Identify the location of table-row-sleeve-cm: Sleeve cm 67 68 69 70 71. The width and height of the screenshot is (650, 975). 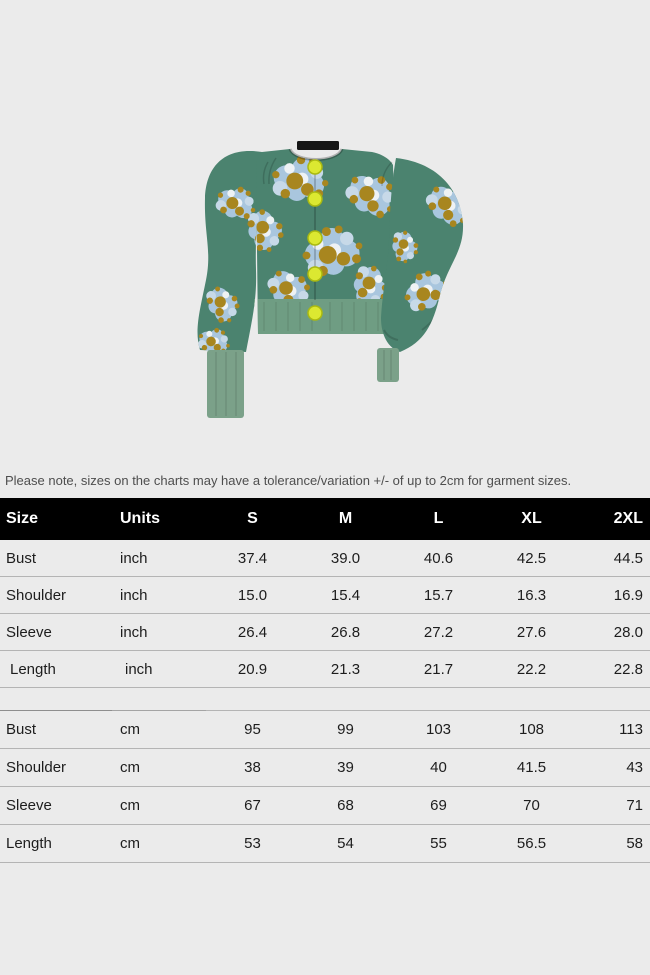
(325, 805).